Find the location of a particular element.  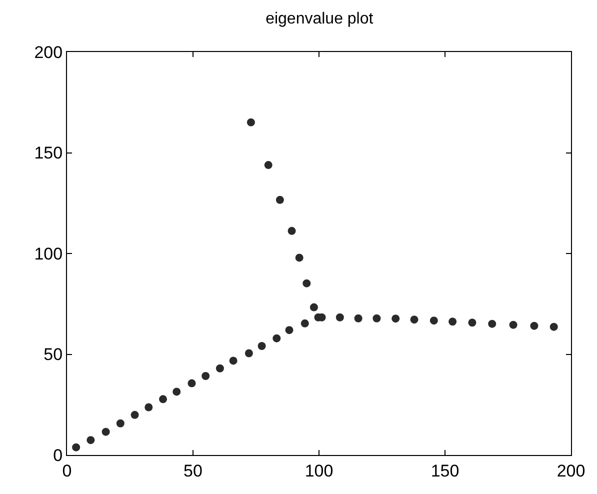

y-tick-label: 100 is located at coordinates (48, 254).